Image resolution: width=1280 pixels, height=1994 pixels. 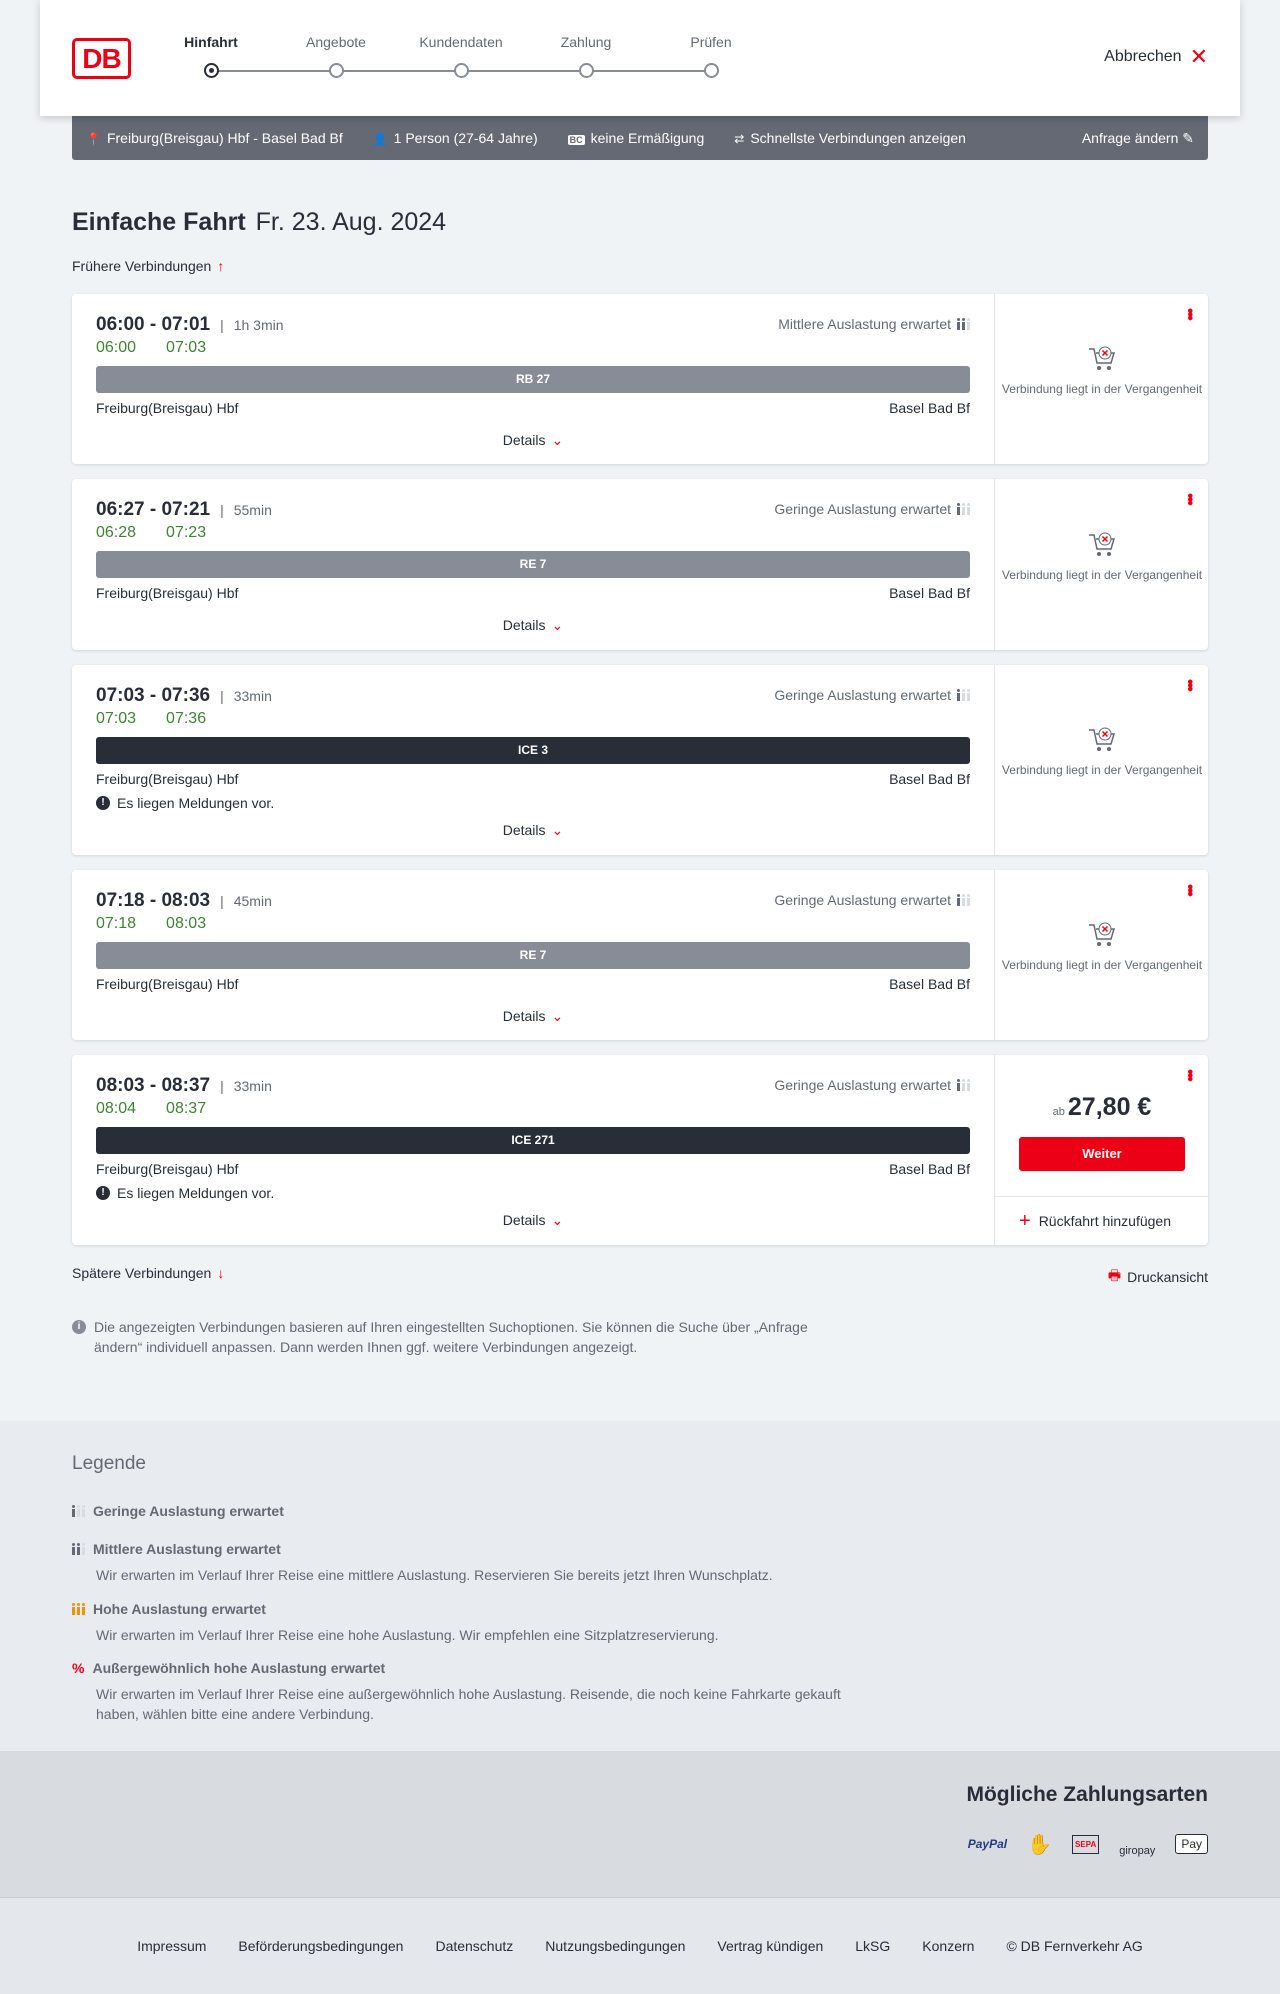 What do you see at coordinates (109, 1463) in the screenshot?
I see `legend-title: Legende` at bounding box center [109, 1463].